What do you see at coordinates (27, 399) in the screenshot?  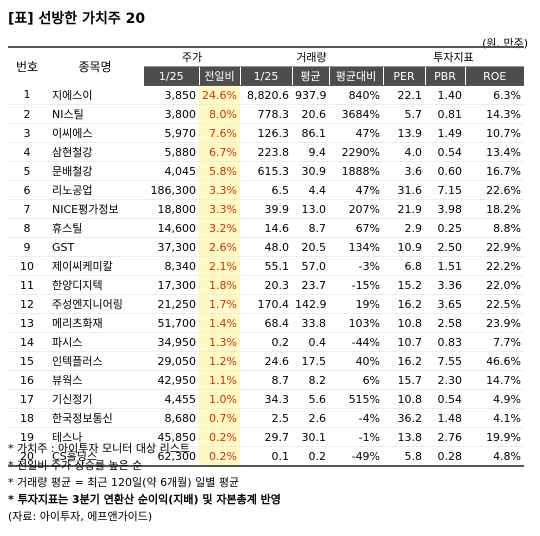 I see `cell-no: 17` at bounding box center [27, 399].